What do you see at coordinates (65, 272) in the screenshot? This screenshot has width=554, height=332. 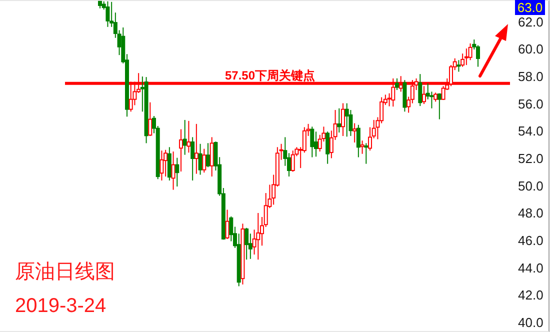 I see `annotation: 原油日线图` at bounding box center [65, 272].